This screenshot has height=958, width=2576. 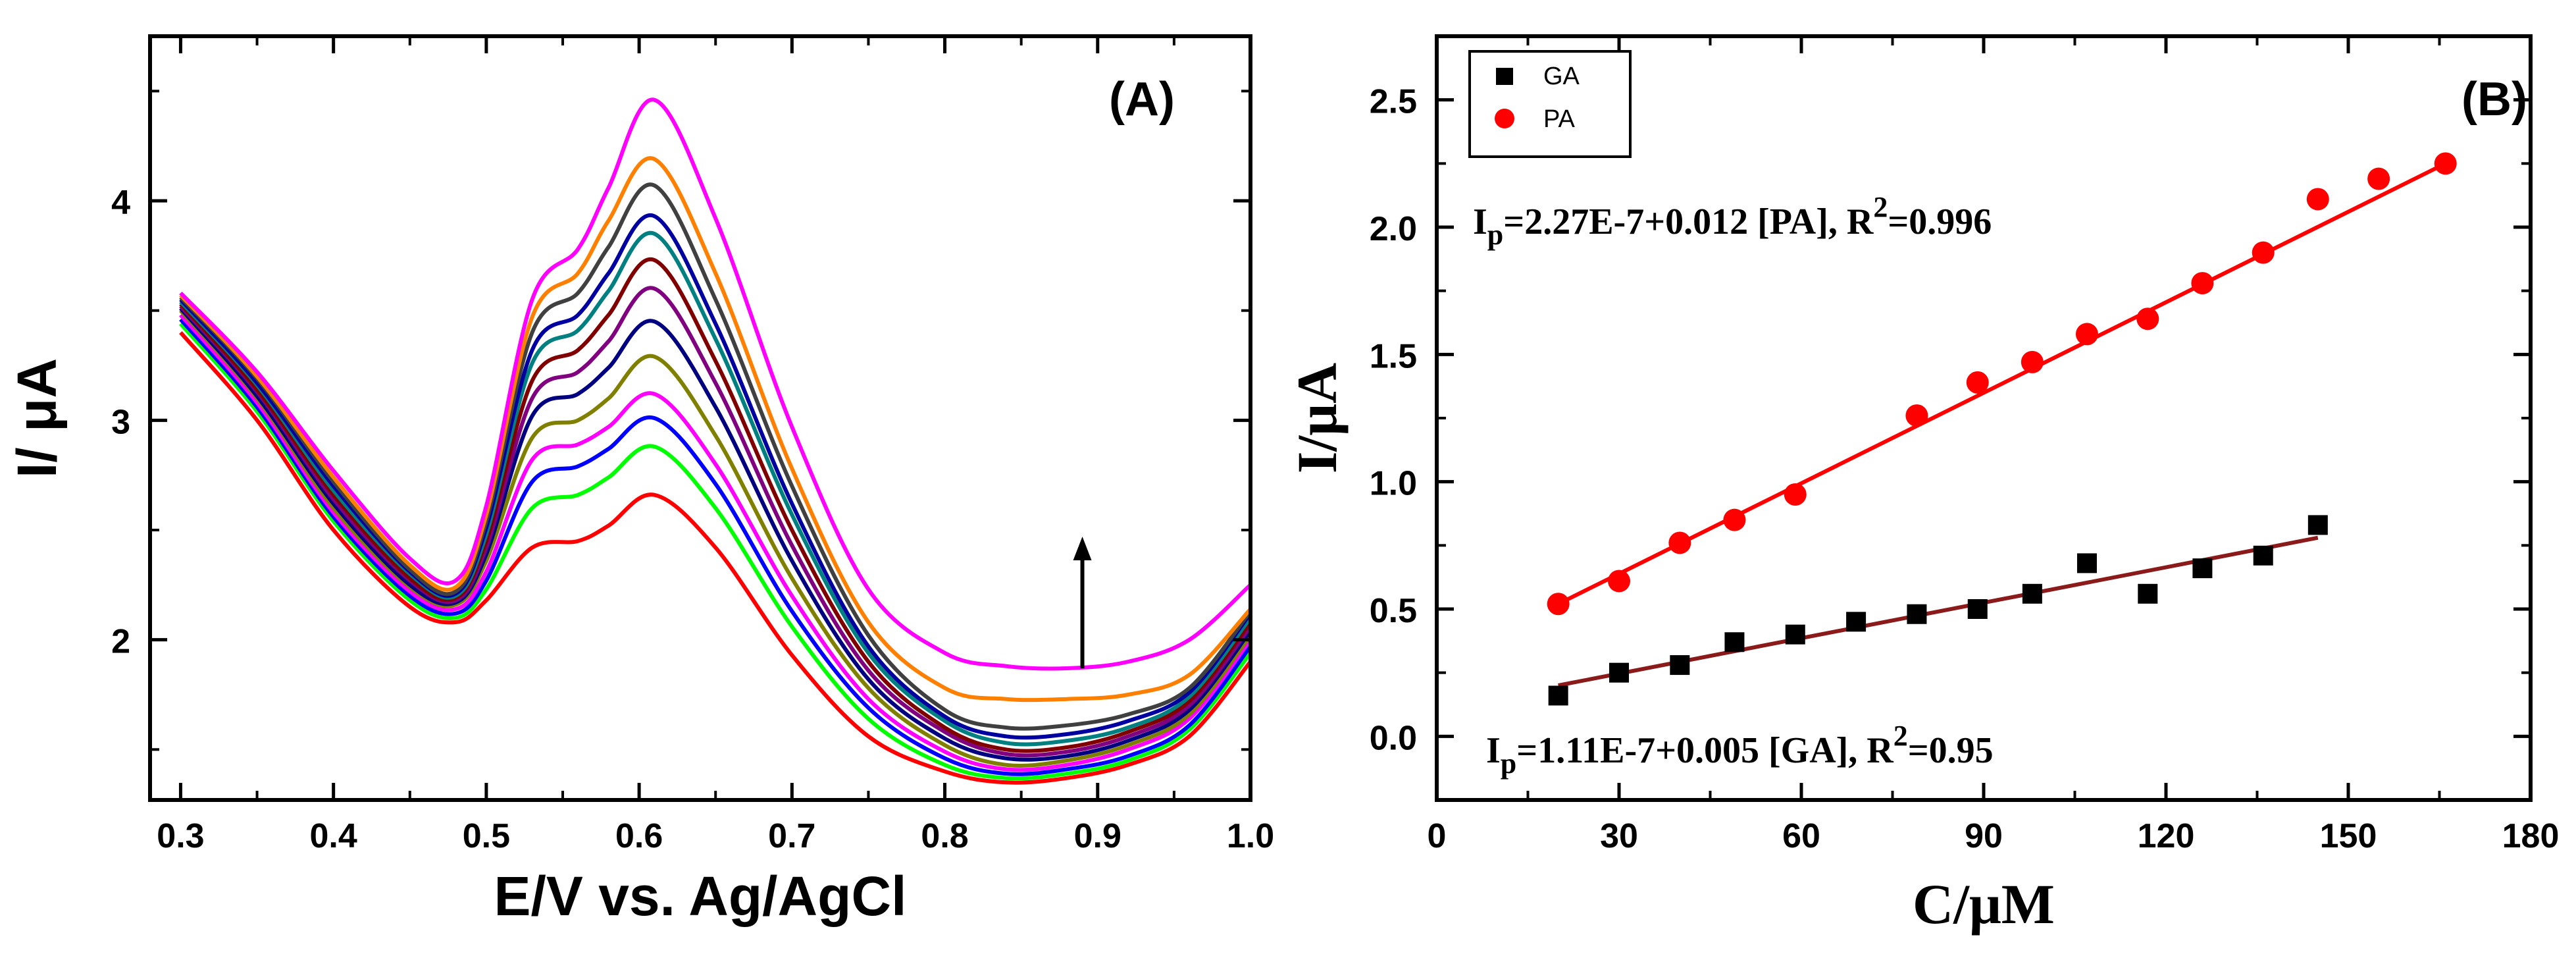 I want to click on panel-a-x-tick-label: 0.4, so click(x=333, y=836).